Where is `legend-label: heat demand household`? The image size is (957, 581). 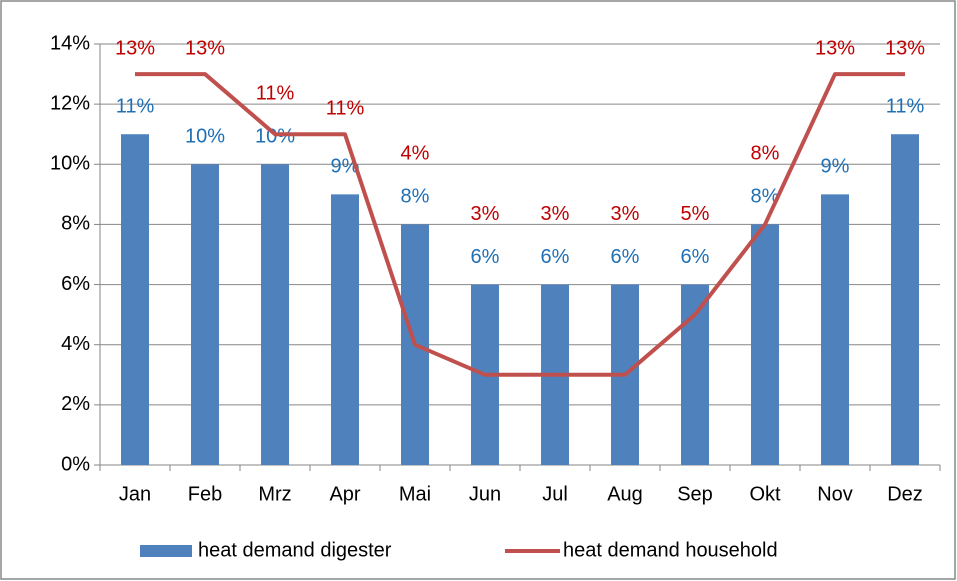 legend-label: heat demand household is located at coordinates (670, 550).